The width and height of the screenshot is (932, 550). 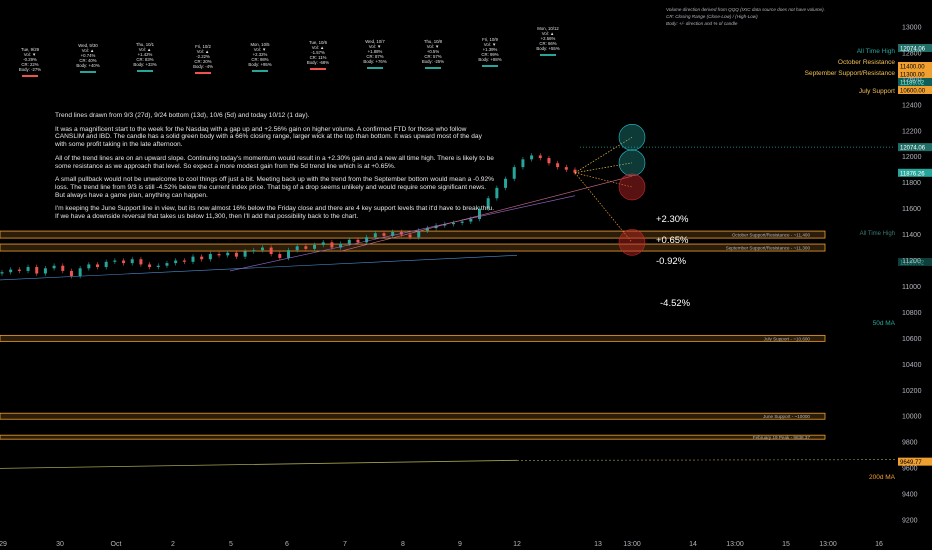 I want to click on day-stat-box: Thu, 10/8 Vol: ▼ +0.5% CR: 57% Body: -25%, so click(x=433, y=54).